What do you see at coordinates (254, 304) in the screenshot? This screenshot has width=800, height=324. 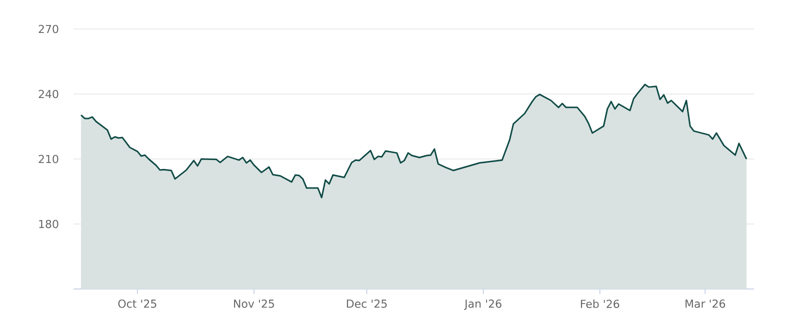 I see `x-tick-label: Nov '25` at bounding box center [254, 304].